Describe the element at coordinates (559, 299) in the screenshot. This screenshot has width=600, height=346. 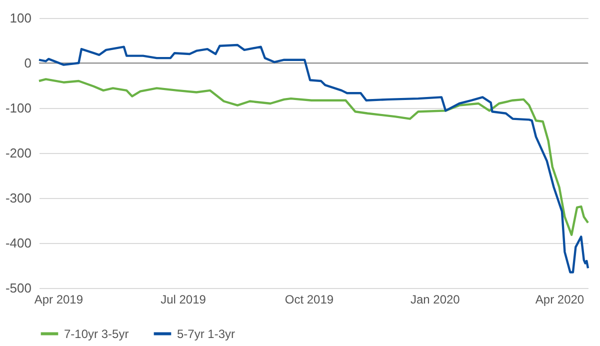
I see `x-tick-label: Apr 2020` at that location.